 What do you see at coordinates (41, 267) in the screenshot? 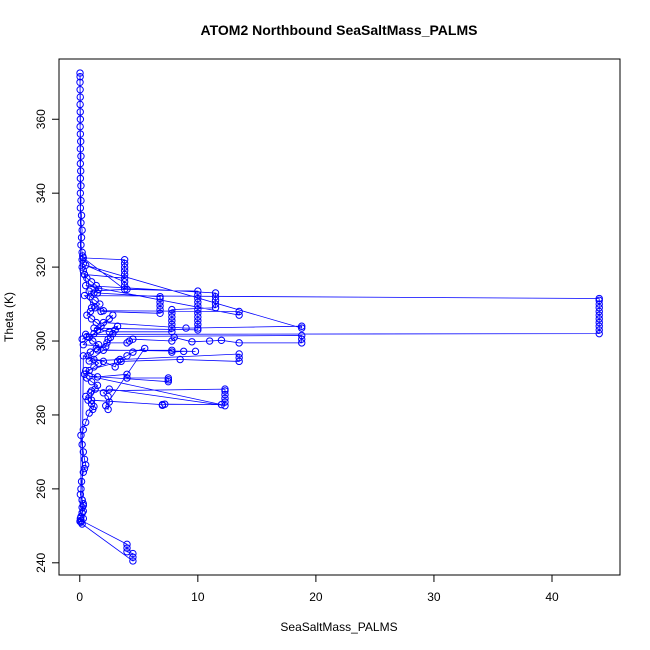
I see `y-tick-label-4: 320` at bounding box center [41, 267].